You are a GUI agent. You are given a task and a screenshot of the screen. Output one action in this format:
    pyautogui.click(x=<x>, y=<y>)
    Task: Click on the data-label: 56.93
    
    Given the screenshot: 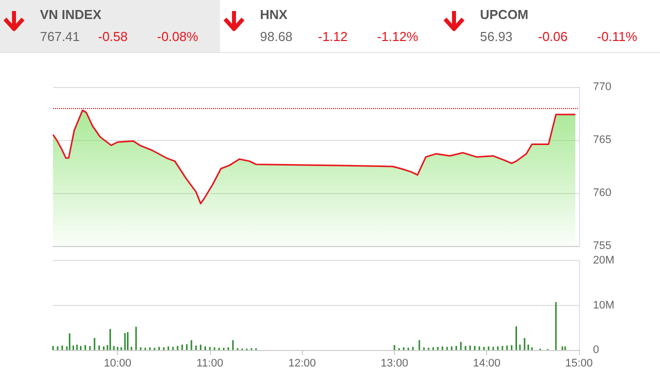 What is the action you would take?
    pyautogui.click(x=496, y=36)
    